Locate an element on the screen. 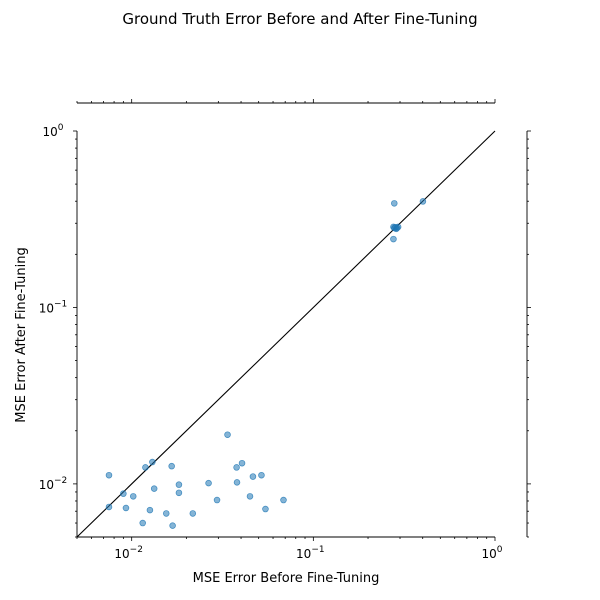 The width and height of the screenshot is (600, 600). y-tick-label: 10⁻¹ is located at coordinates (53, 307).